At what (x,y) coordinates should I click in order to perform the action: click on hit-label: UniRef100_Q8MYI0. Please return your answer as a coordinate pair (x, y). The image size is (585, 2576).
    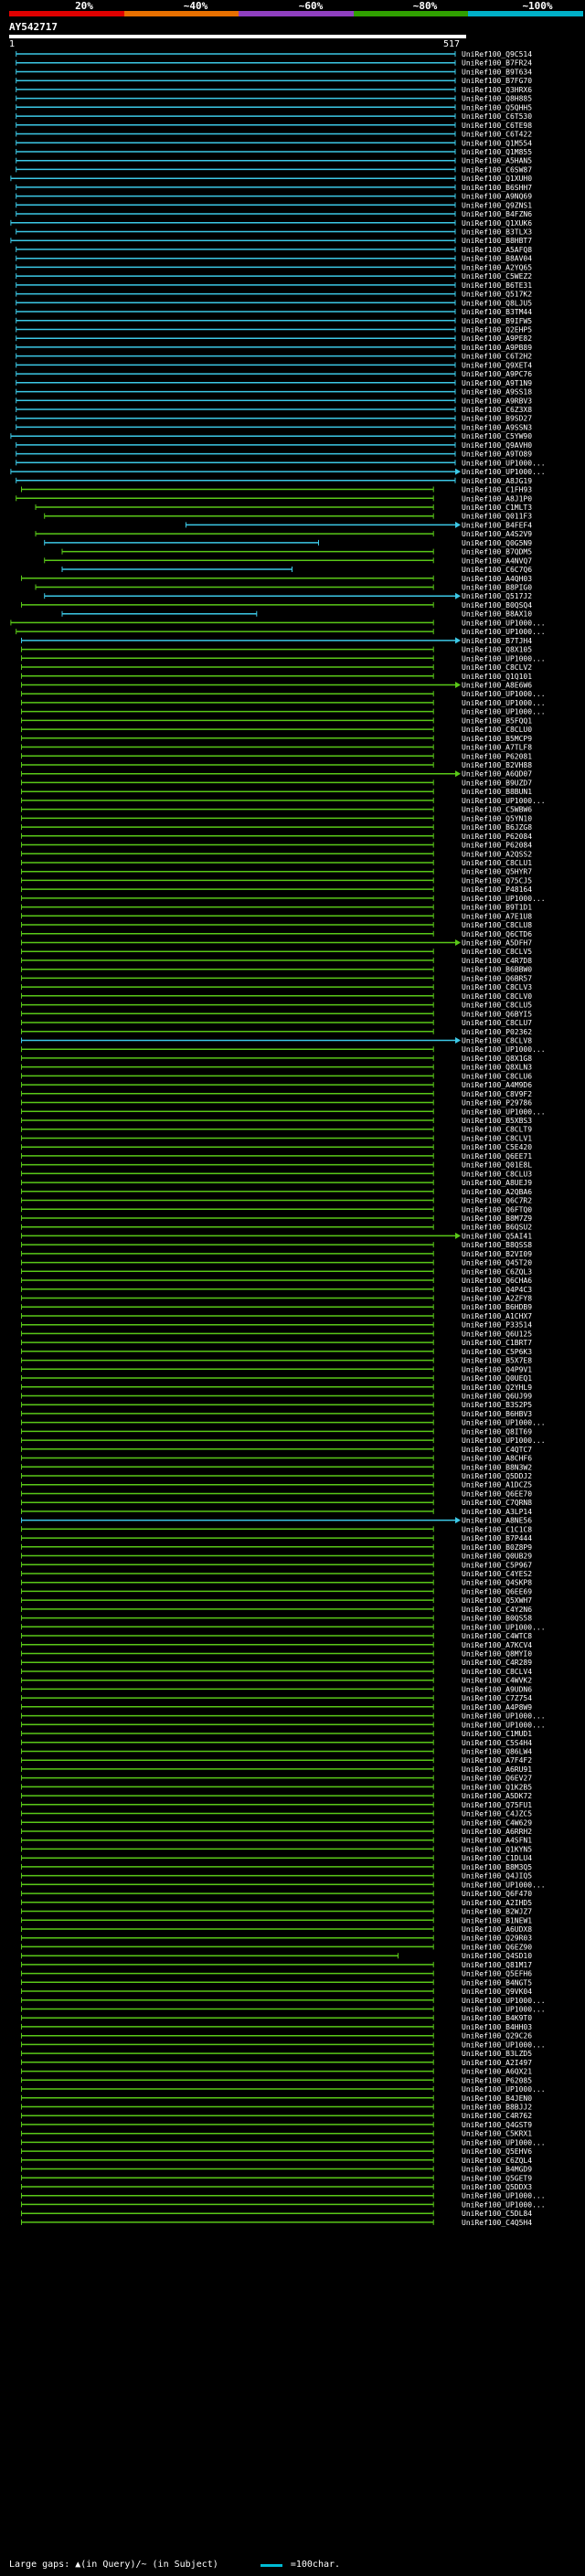
    Looking at the image, I should click on (497, 1654).